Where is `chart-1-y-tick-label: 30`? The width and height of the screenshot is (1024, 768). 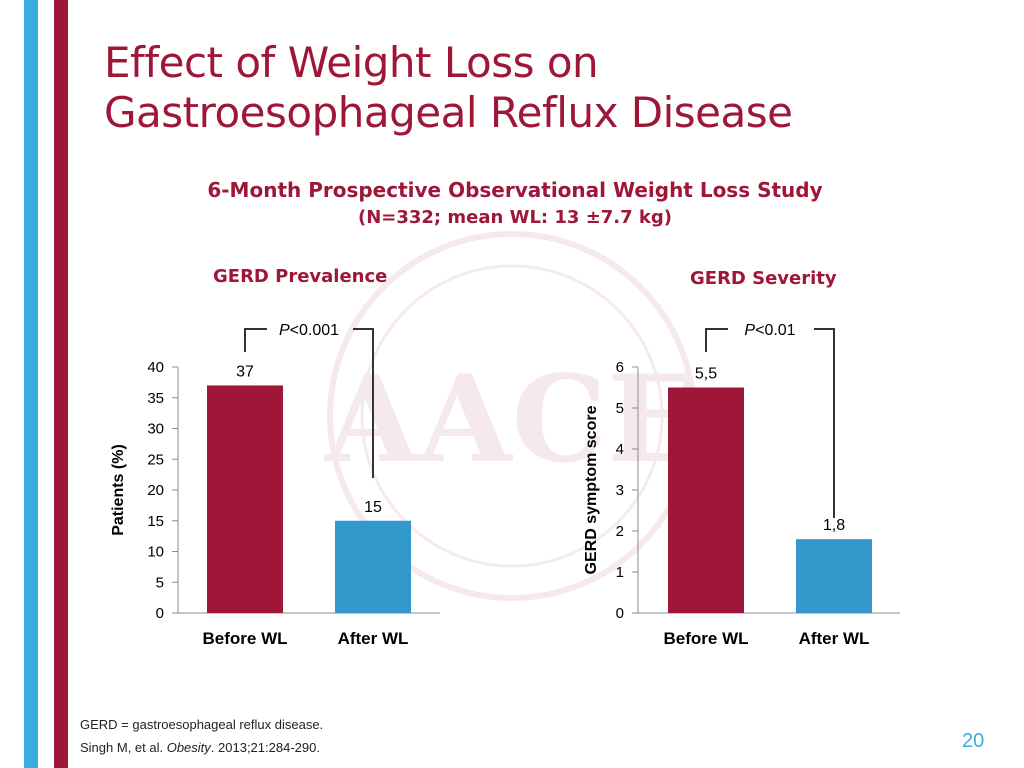
chart-1-y-tick-label: 30 is located at coordinates (155, 429).